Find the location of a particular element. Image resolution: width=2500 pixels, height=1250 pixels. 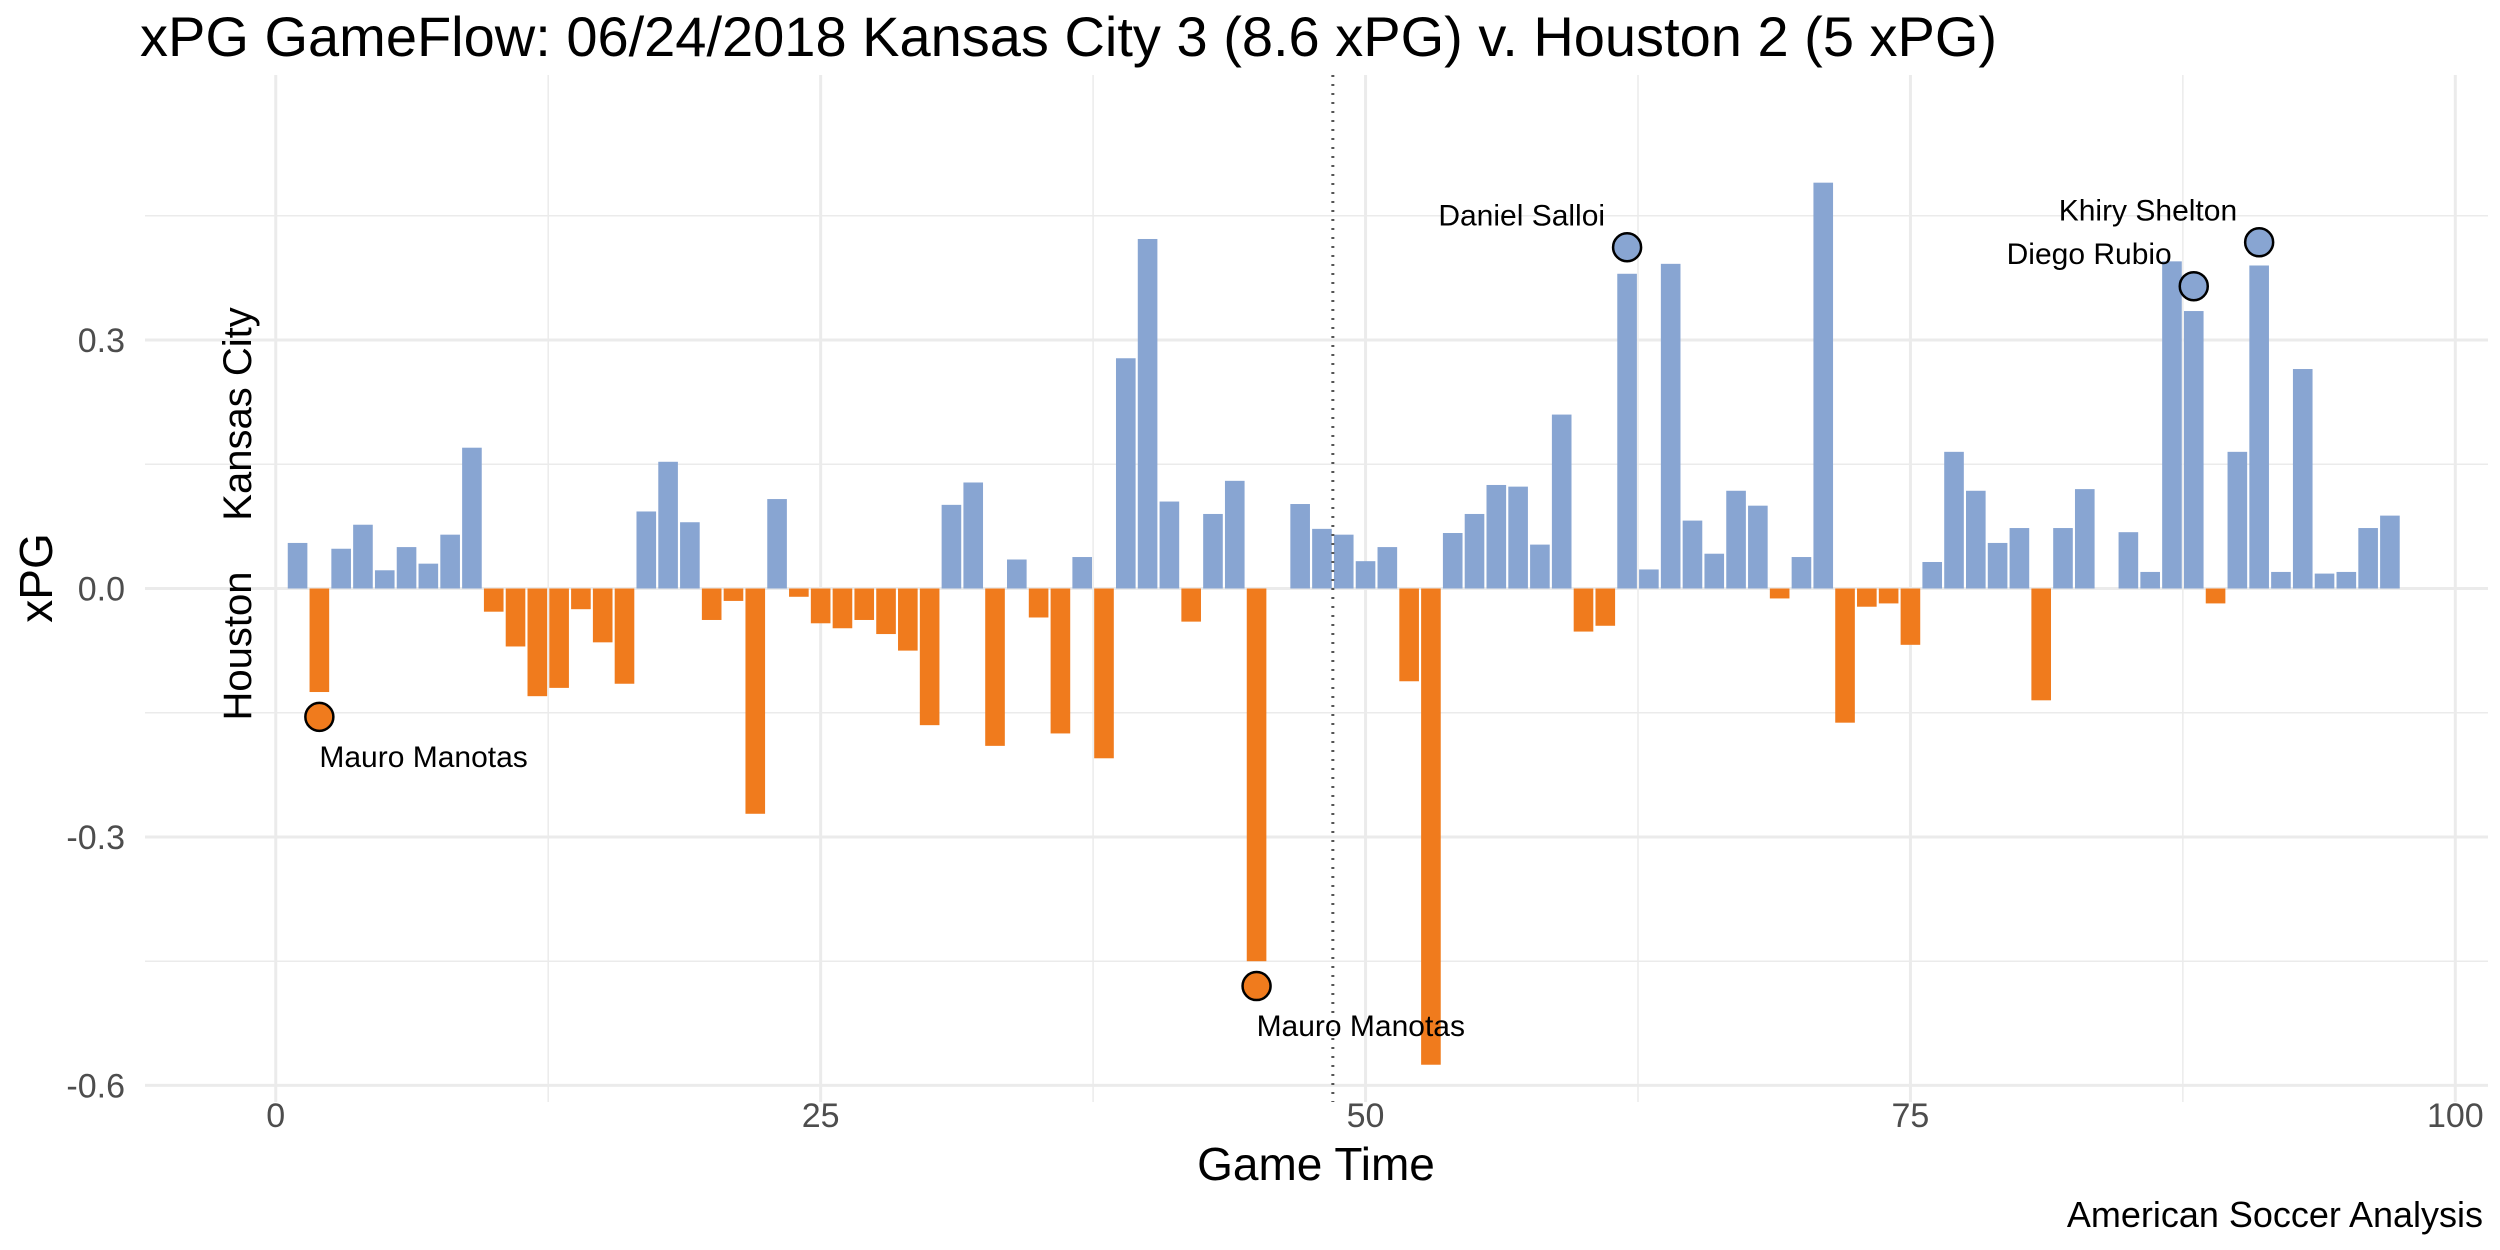

x-tick-label: 100 is located at coordinates (2455, 1116).